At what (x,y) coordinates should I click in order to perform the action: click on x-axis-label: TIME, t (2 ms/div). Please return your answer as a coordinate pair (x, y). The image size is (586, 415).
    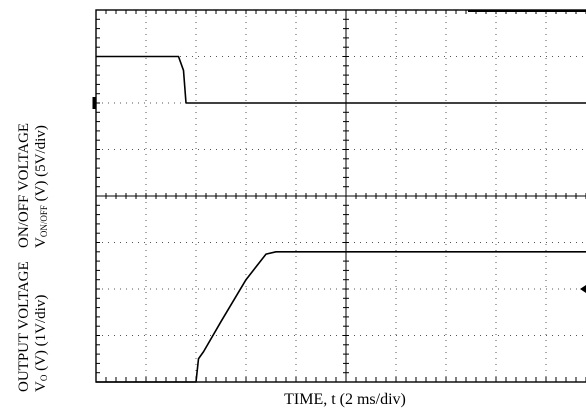
    Looking at the image, I should click on (345, 399).